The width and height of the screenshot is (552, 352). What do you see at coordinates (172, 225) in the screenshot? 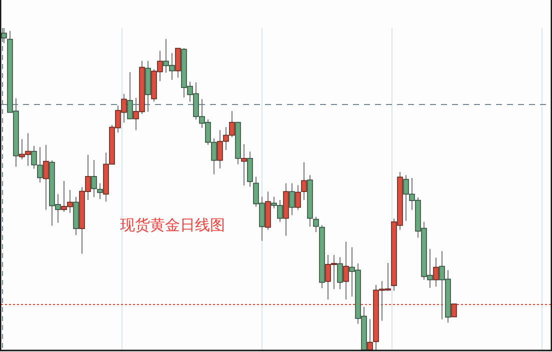
I see `text: 现货黄金日线图` at bounding box center [172, 225].